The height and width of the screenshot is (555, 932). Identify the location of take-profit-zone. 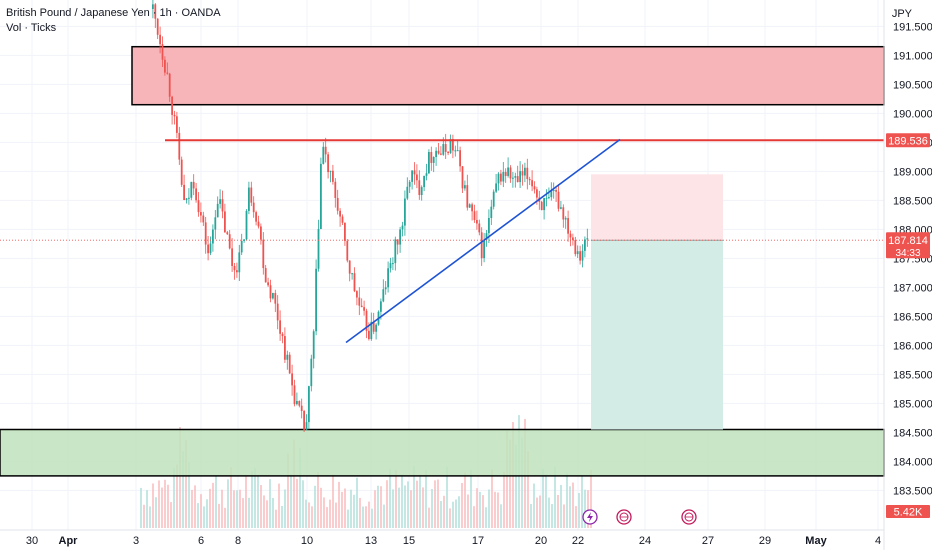
(657, 335).